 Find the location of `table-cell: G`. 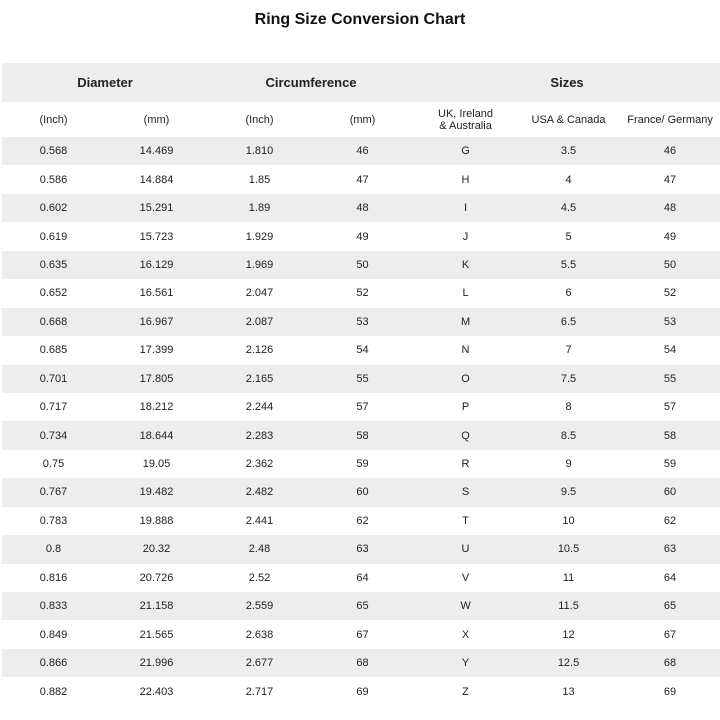

table-cell: G is located at coordinates (466, 151).